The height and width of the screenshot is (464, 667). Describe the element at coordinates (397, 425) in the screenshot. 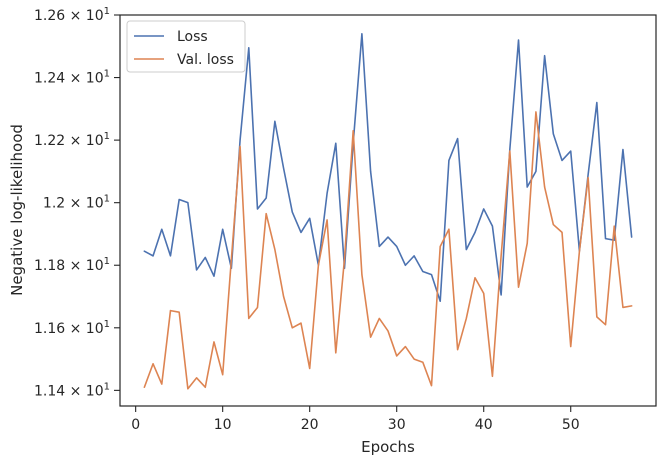

I see `x-tick-label: 30` at that location.